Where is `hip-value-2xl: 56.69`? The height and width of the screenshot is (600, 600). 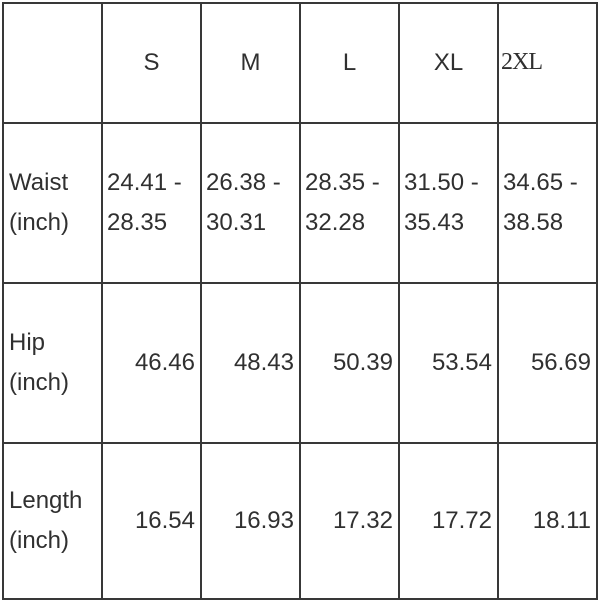
hip-value-2xl: 56.69 is located at coordinates (547, 363).